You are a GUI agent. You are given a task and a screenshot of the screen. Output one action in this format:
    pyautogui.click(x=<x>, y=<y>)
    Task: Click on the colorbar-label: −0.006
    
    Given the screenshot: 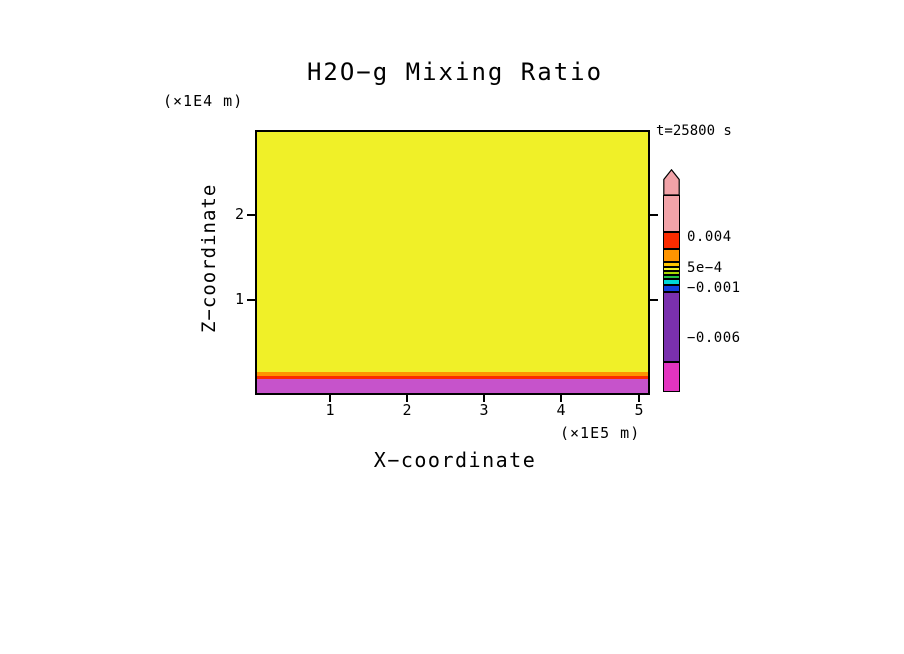 What is the action you would take?
    pyautogui.click(x=714, y=338)
    